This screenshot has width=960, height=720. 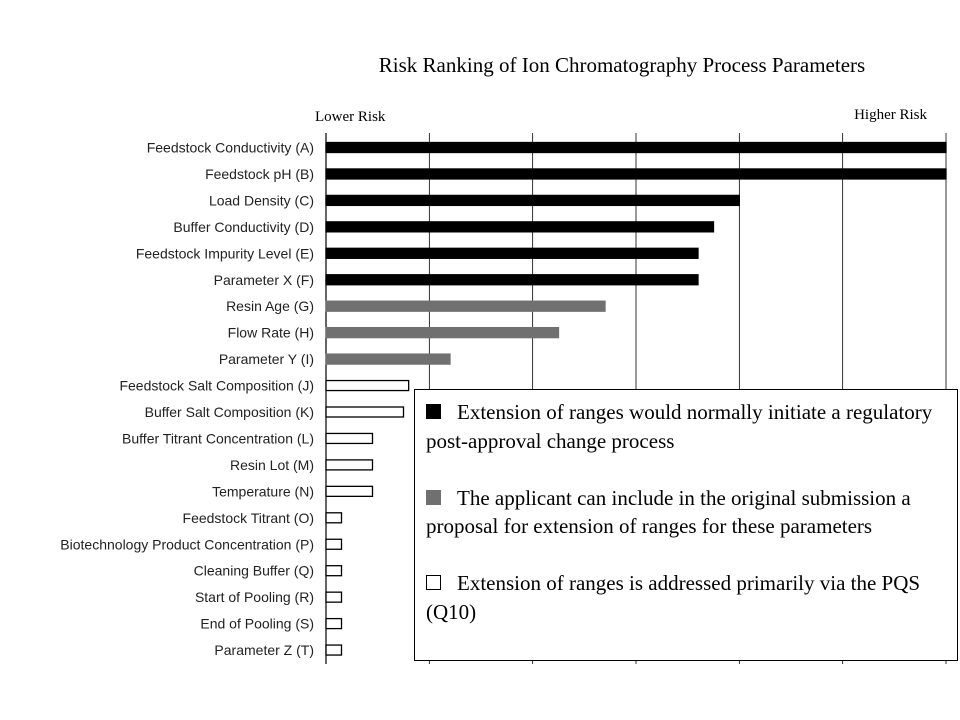 What do you see at coordinates (270, 306) in the screenshot?
I see `category-label: Resin Age (G)` at bounding box center [270, 306].